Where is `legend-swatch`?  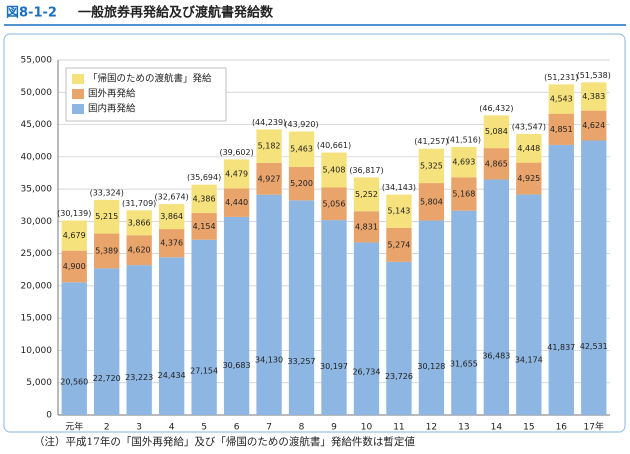
legend-swatch is located at coordinates (78, 79).